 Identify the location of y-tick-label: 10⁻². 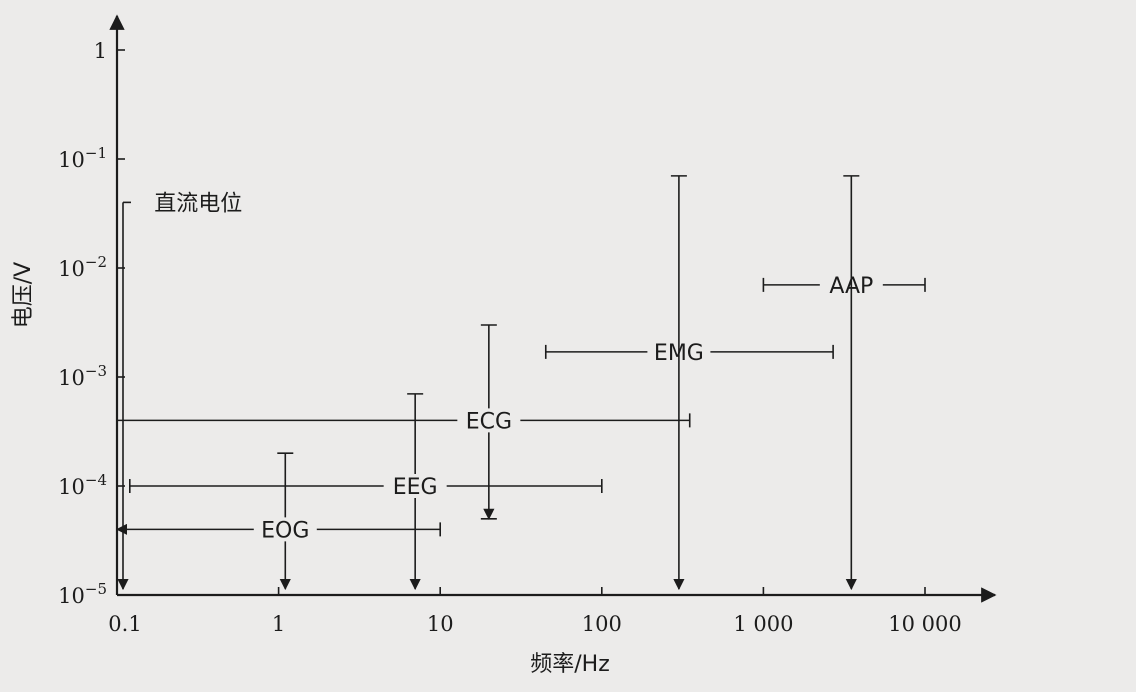
(82, 267).